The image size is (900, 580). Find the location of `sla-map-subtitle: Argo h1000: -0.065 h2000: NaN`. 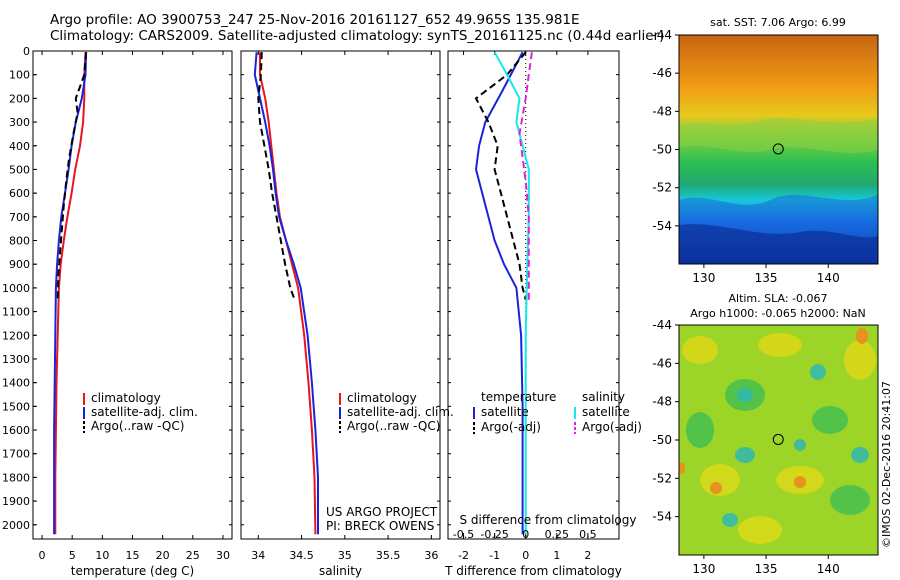

sla-map-subtitle: Argo h1000: -0.065 h2000: NaN is located at coordinates (778, 313).